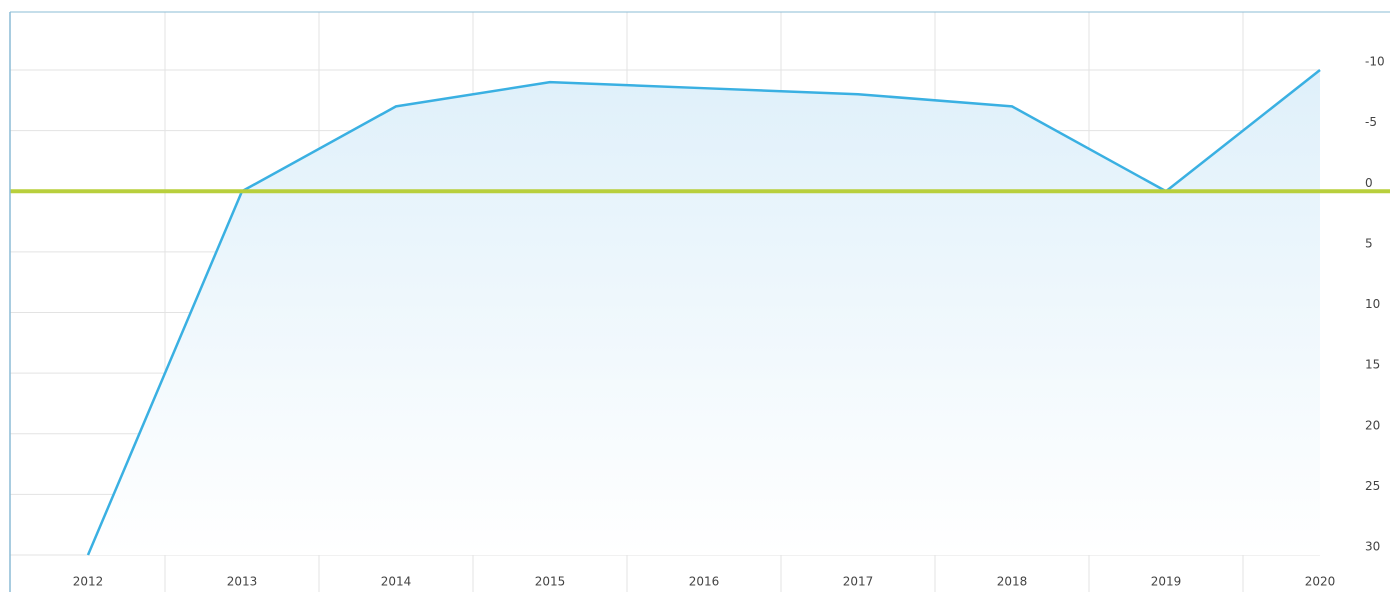 This screenshot has width=1390, height=592. What do you see at coordinates (858, 582) in the screenshot?
I see `x-tick-label: 2017` at bounding box center [858, 582].